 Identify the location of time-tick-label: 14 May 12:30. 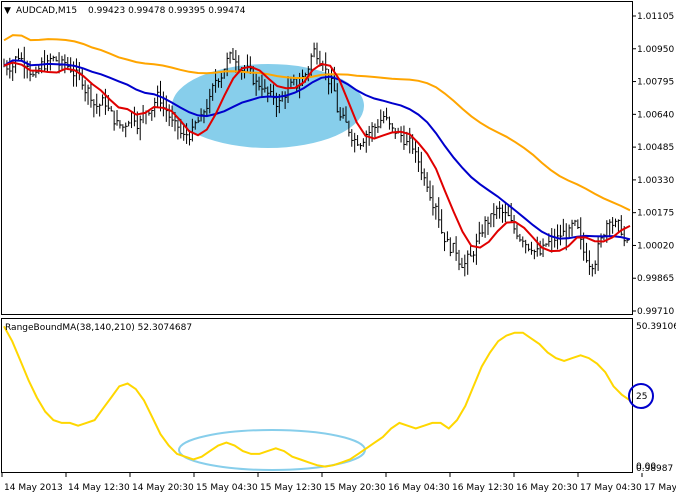
(99, 488).